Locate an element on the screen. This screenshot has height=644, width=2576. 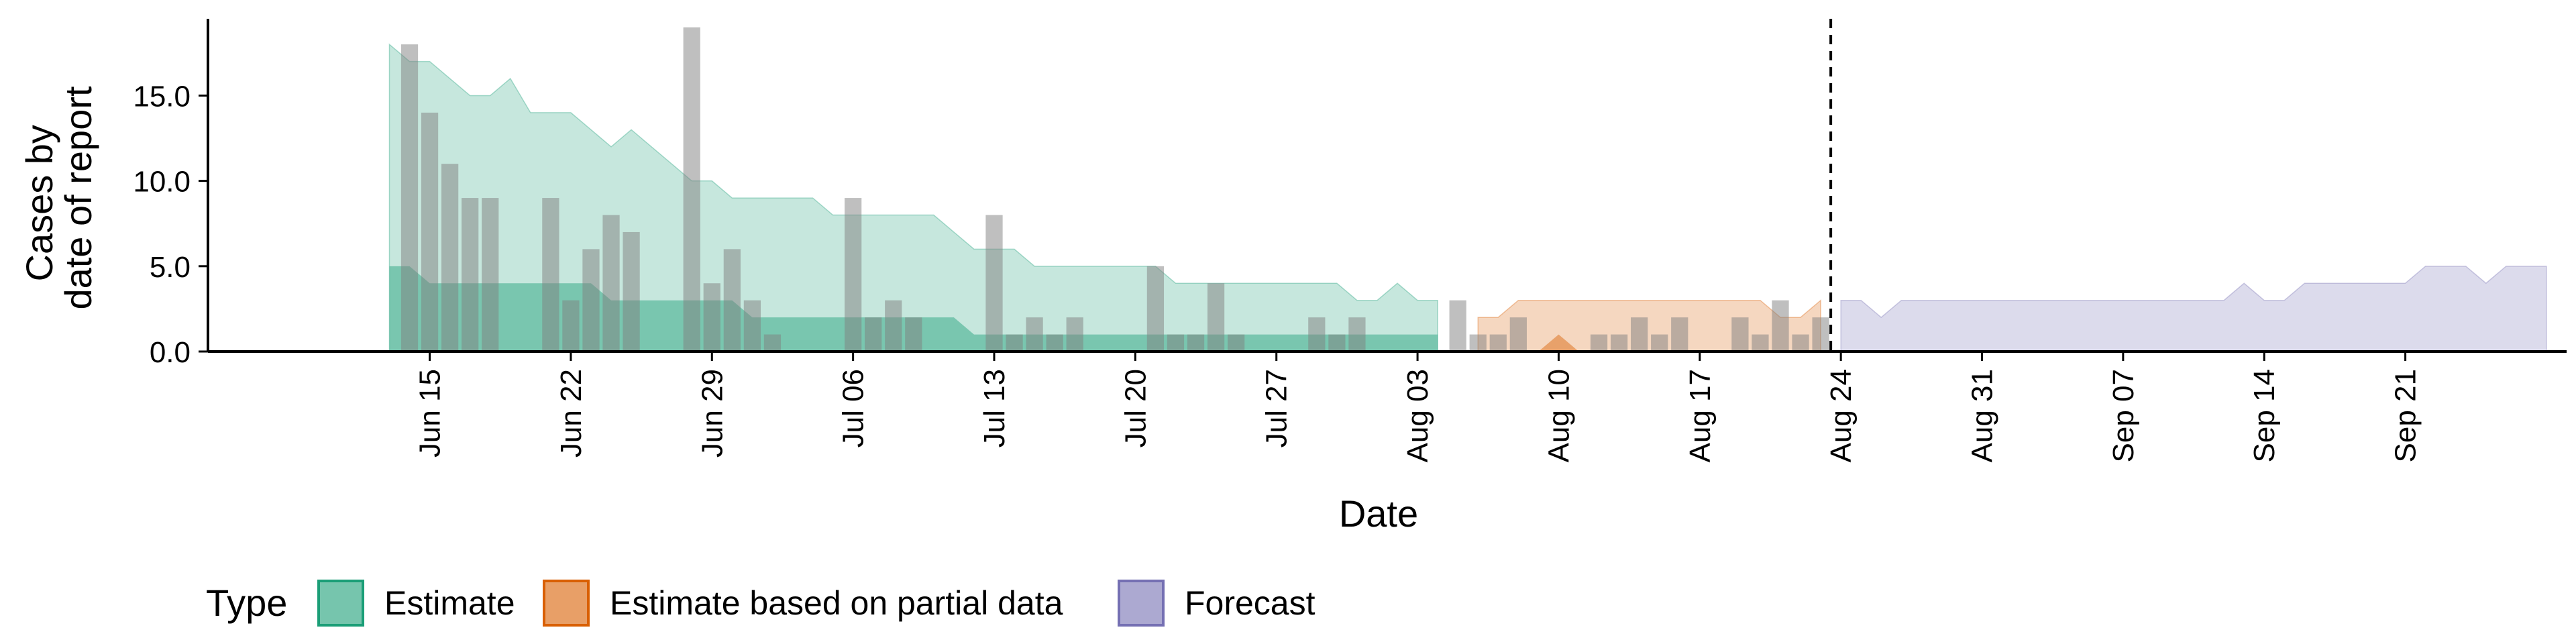
x-tick-label: Jun 22 is located at coordinates (571, 413).